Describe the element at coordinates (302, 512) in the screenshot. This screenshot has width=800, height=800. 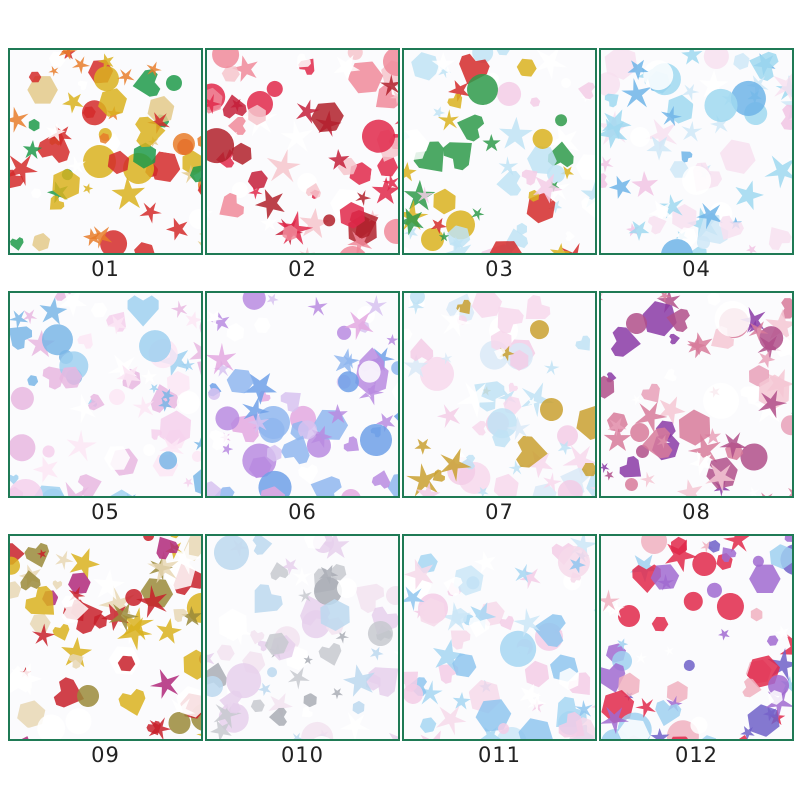
I see `variant-label: 06` at that location.